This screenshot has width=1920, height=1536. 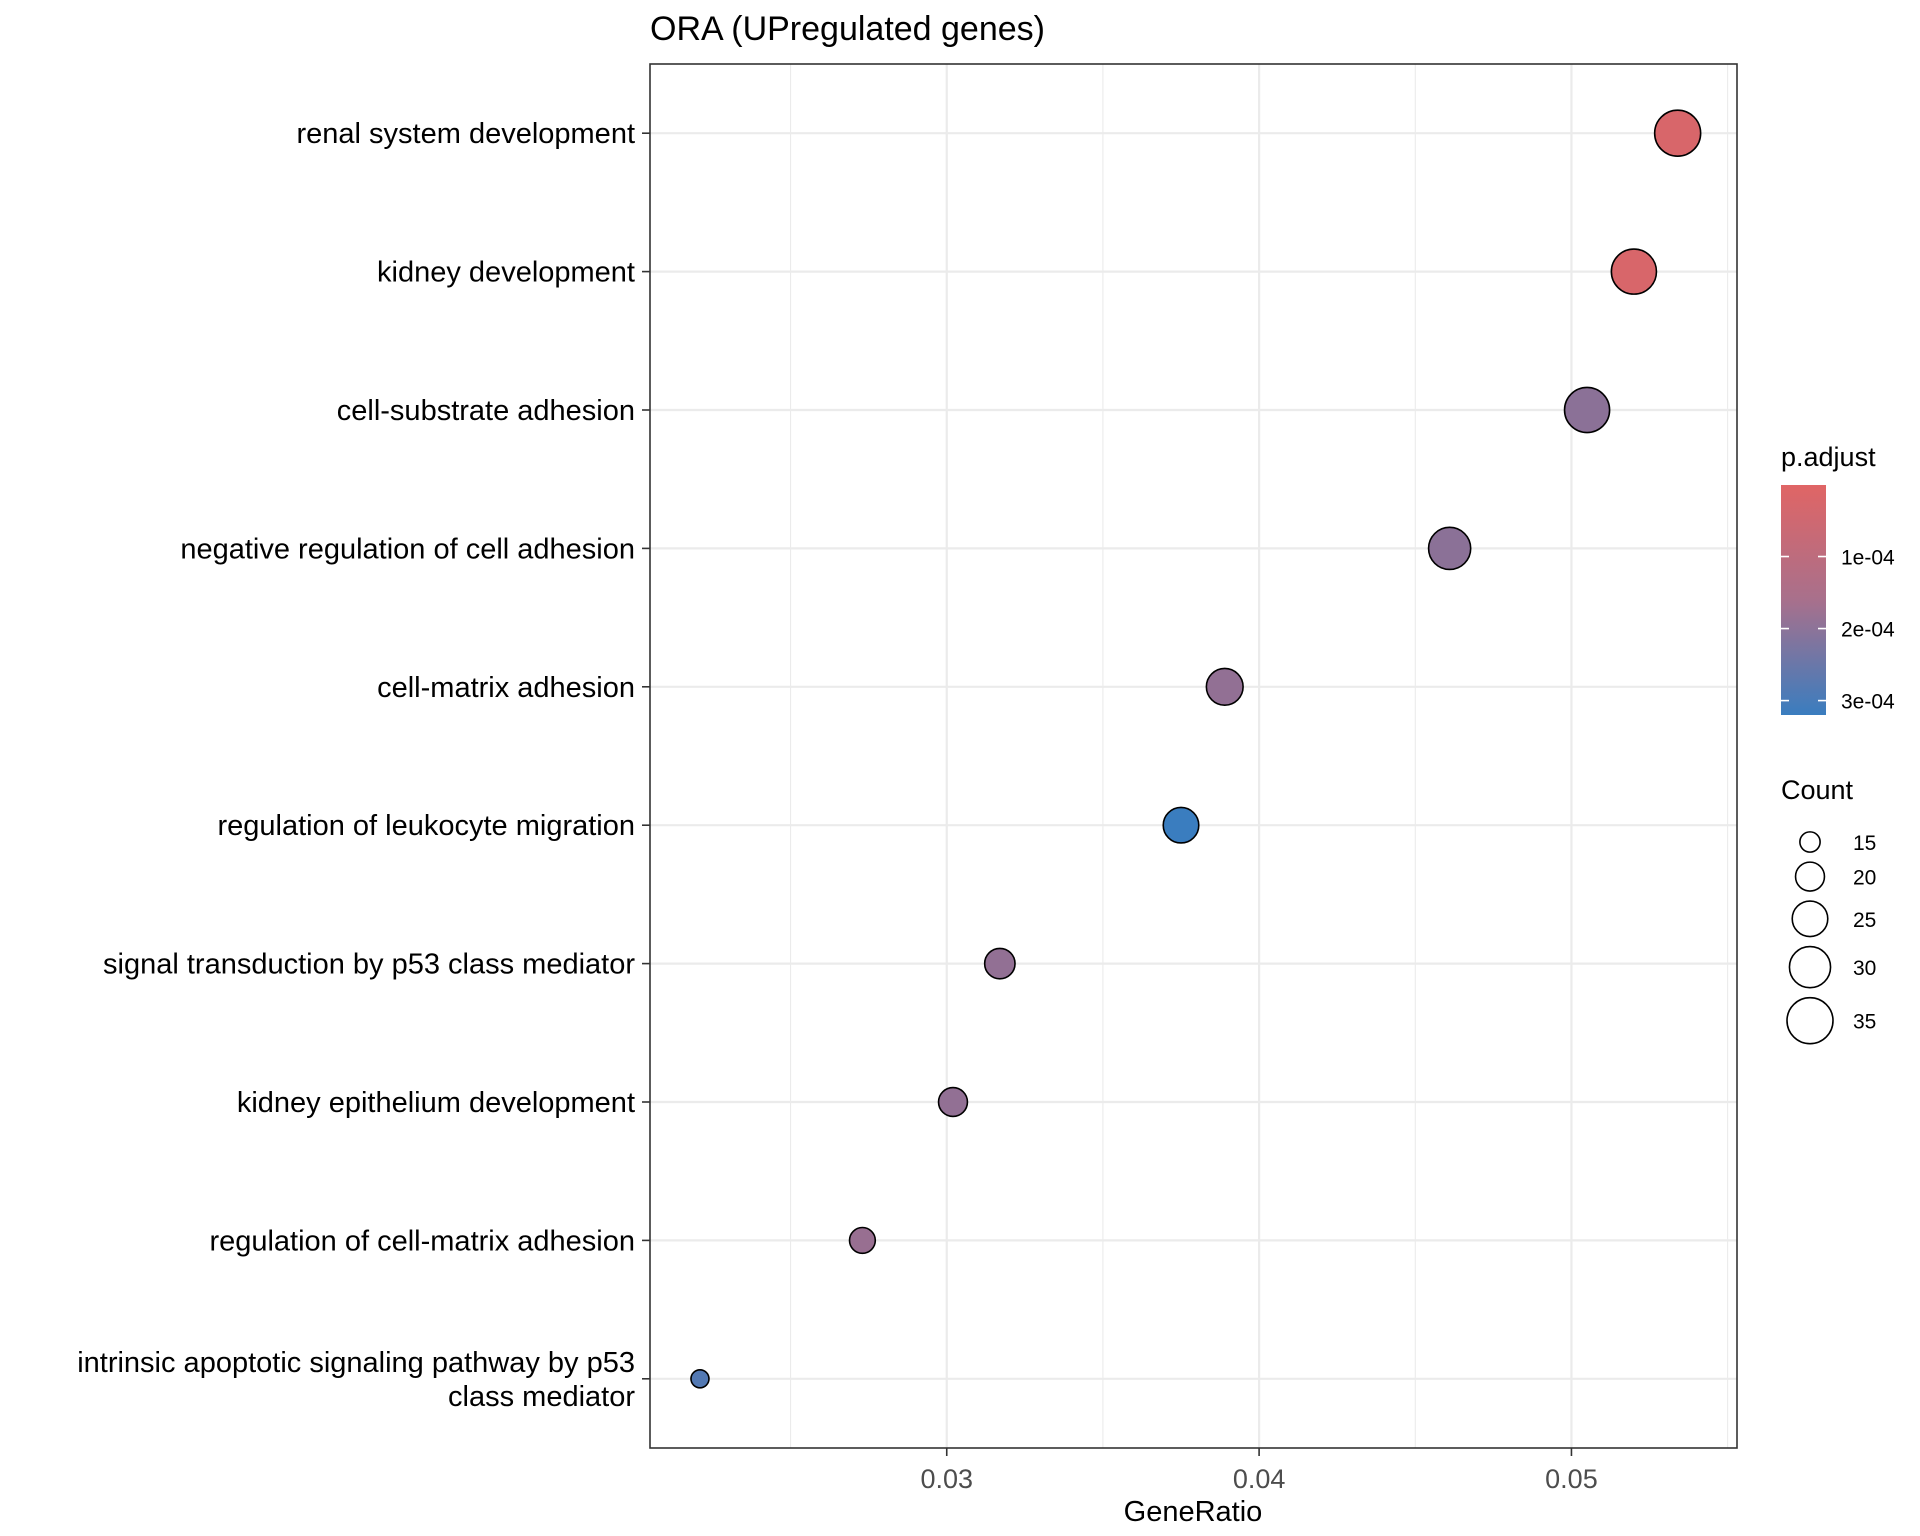 I want to click on y-category-label: cell-substrate adhesion, so click(x=486, y=411).